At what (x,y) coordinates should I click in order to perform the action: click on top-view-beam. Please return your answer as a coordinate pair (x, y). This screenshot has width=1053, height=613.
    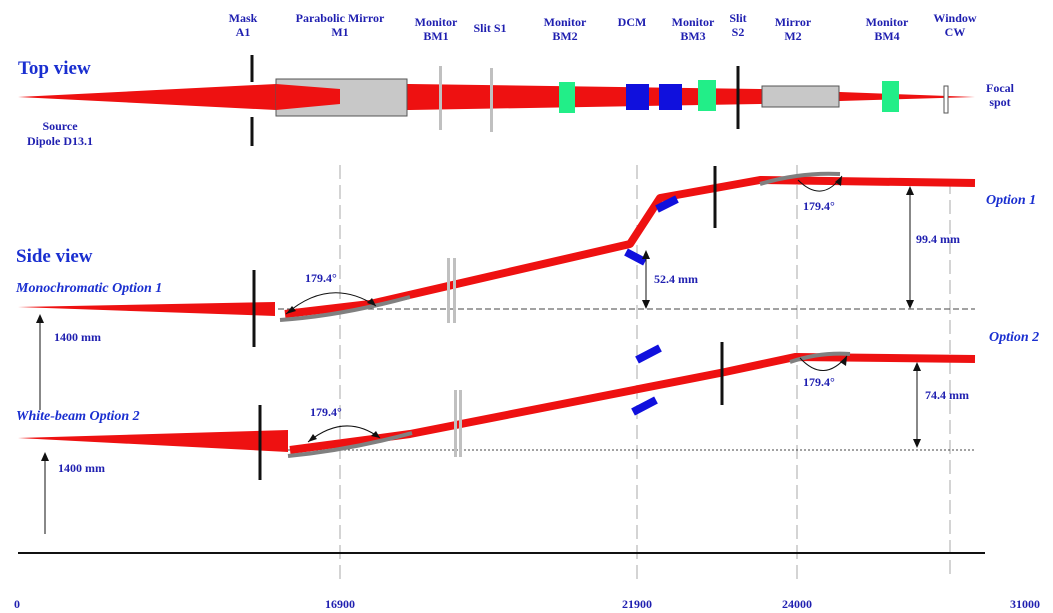
    Looking at the image, I should click on (496, 97).